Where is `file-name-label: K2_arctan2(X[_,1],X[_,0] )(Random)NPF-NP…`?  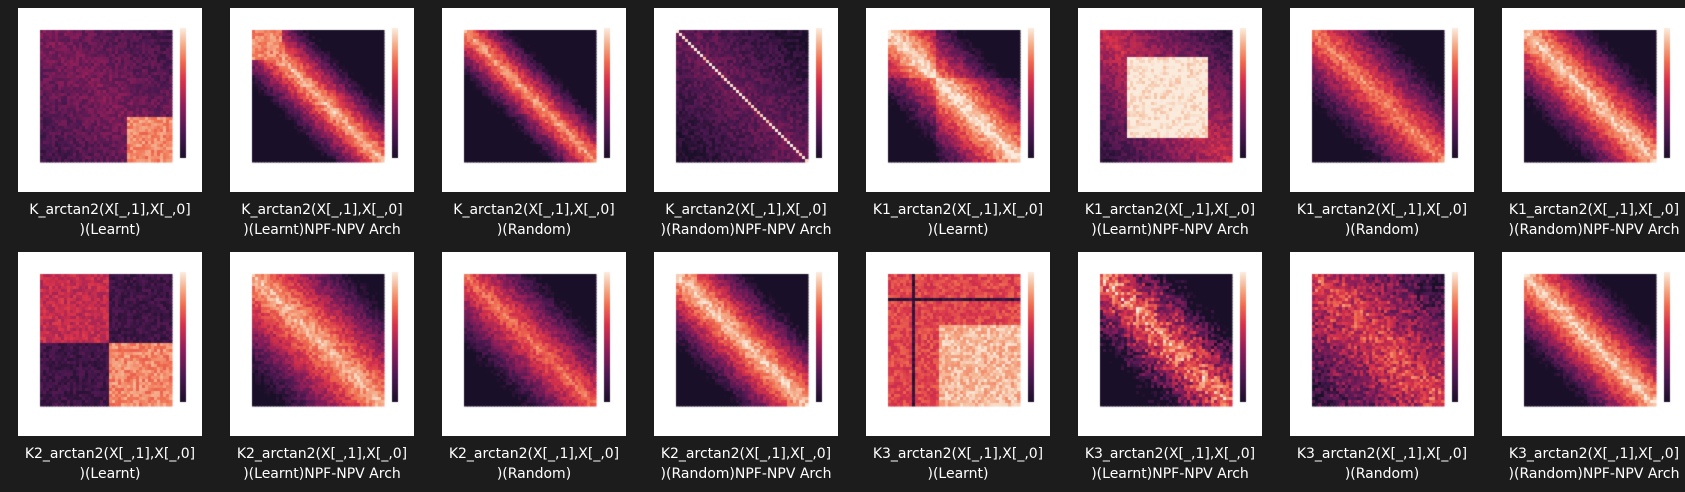
file-name-label: K2_arctan2(X[_,1],X[_,0] )(Random)NPF-NP… is located at coordinates (746, 464).